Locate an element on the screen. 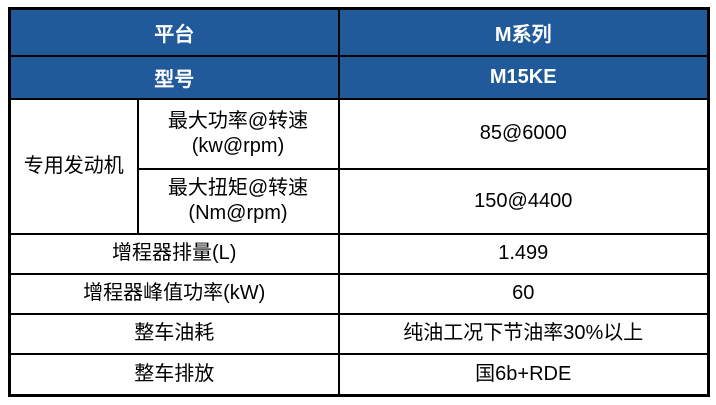  max-torque-value-cell: 150@4400 is located at coordinates (523, 201).